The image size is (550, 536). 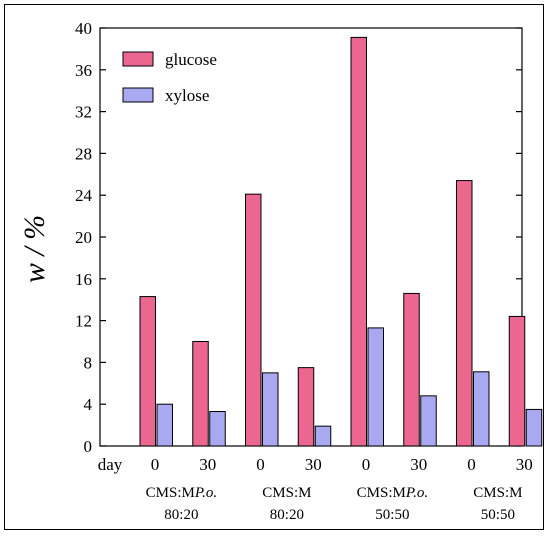 What do you see at coordinates (138, 59) in the screenshot?
I see `legend-swatch-glucose` at bounding box center [138, 59].